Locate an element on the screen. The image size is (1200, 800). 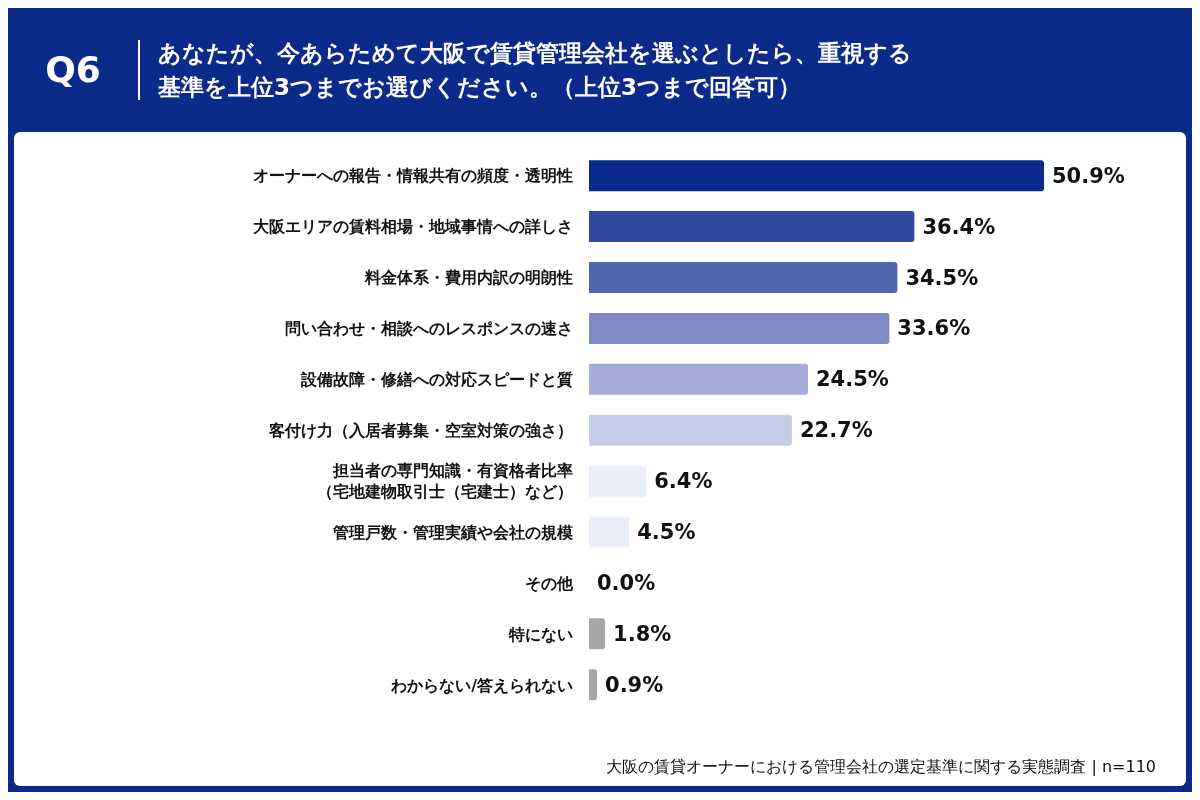
chart-title: あなたが、今あらためて大阪で賃貸管理会社を選ぶとしたら、重視する基準を上位3つまでお選びください。（上位3つまで回答可） is located at coordinates (535, 70).